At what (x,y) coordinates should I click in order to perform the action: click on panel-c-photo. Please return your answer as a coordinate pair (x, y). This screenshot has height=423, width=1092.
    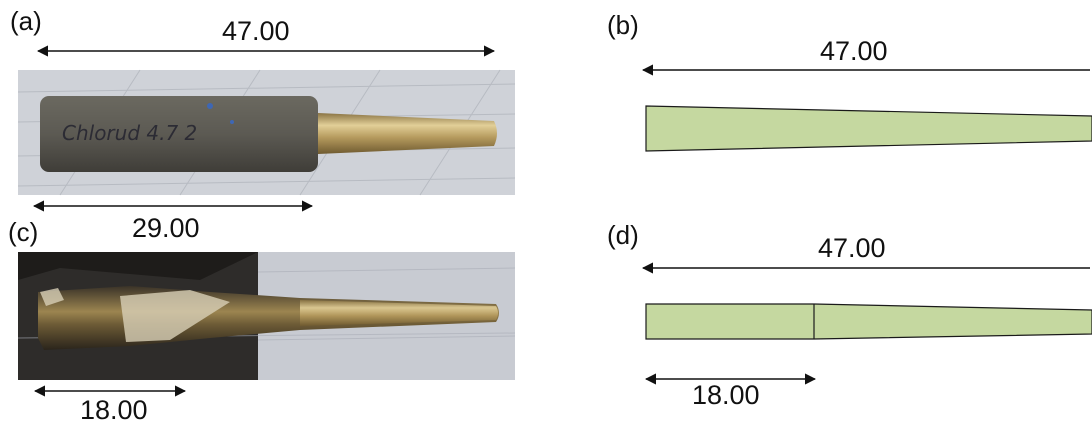
    Looking at the image, I should click on (266, 316).